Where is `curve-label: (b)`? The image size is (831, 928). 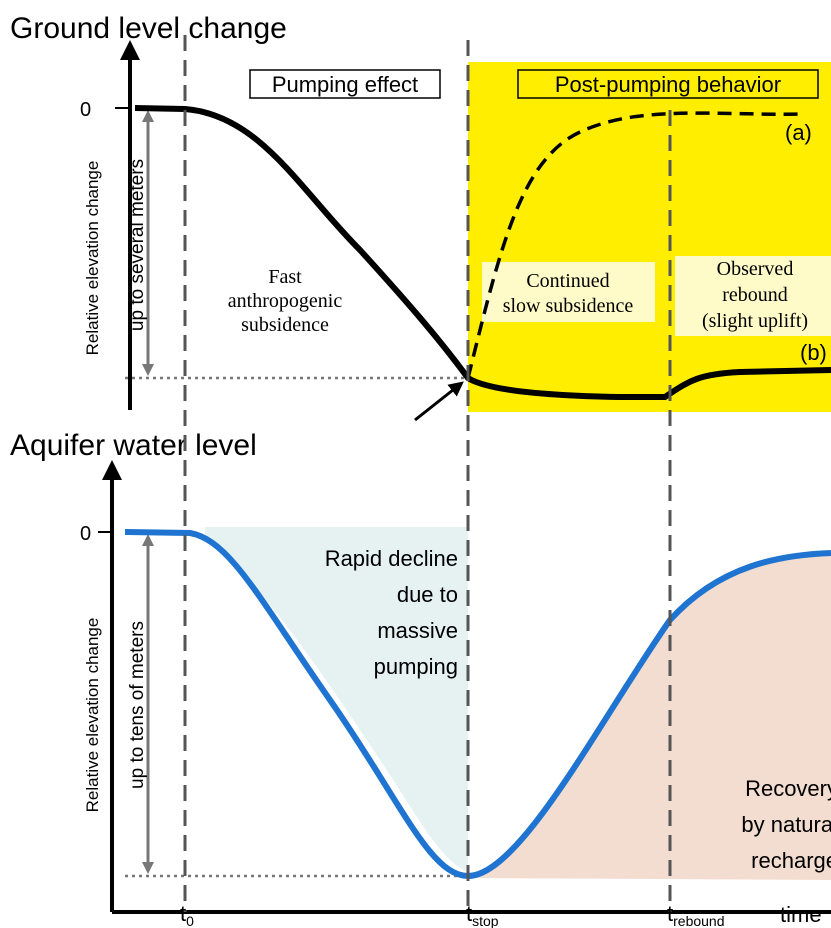 curve-label: (b) is located at coordinates (813, 352).